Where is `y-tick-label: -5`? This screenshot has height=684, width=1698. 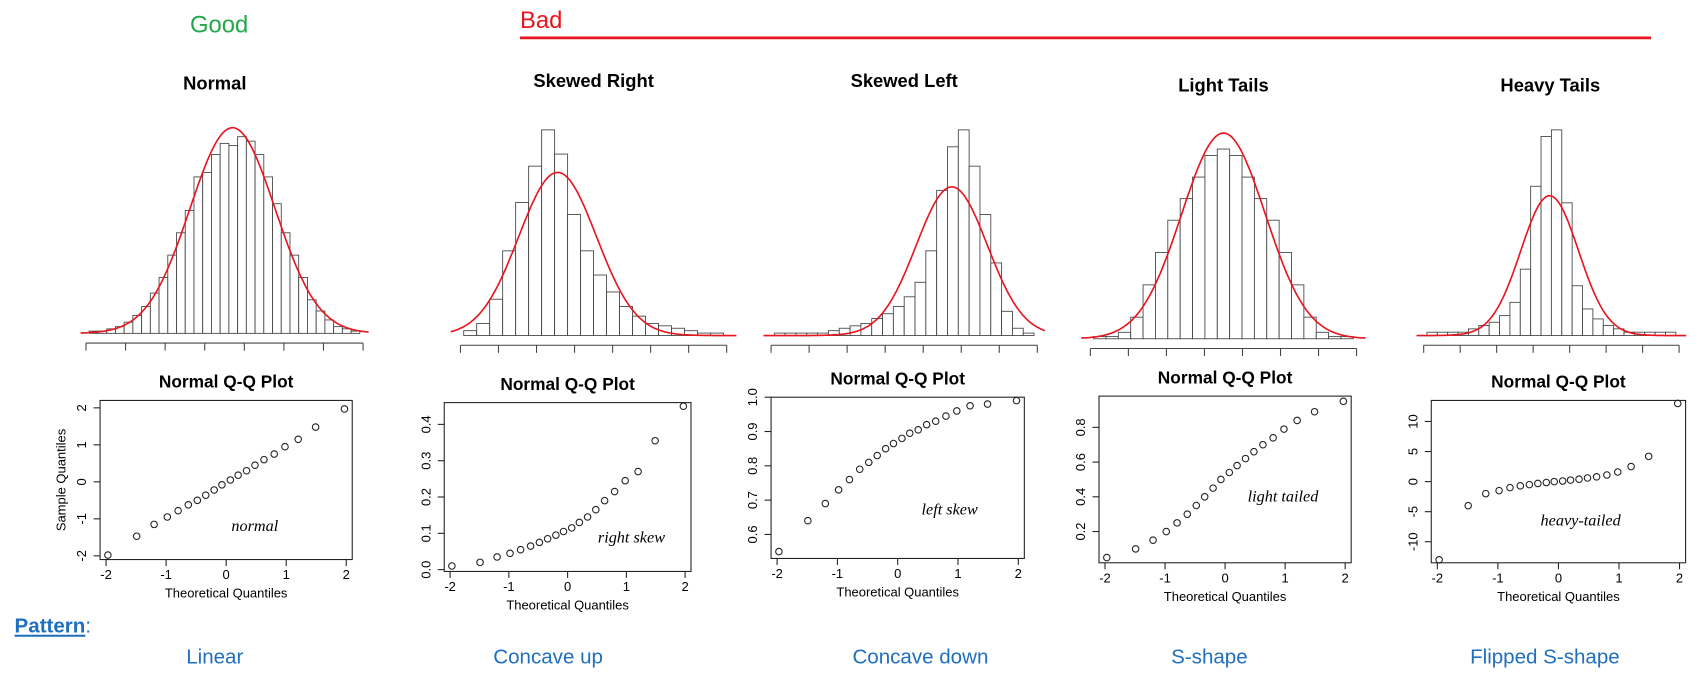 y-tick-label: -5 is located at coordinates (1412, 512).